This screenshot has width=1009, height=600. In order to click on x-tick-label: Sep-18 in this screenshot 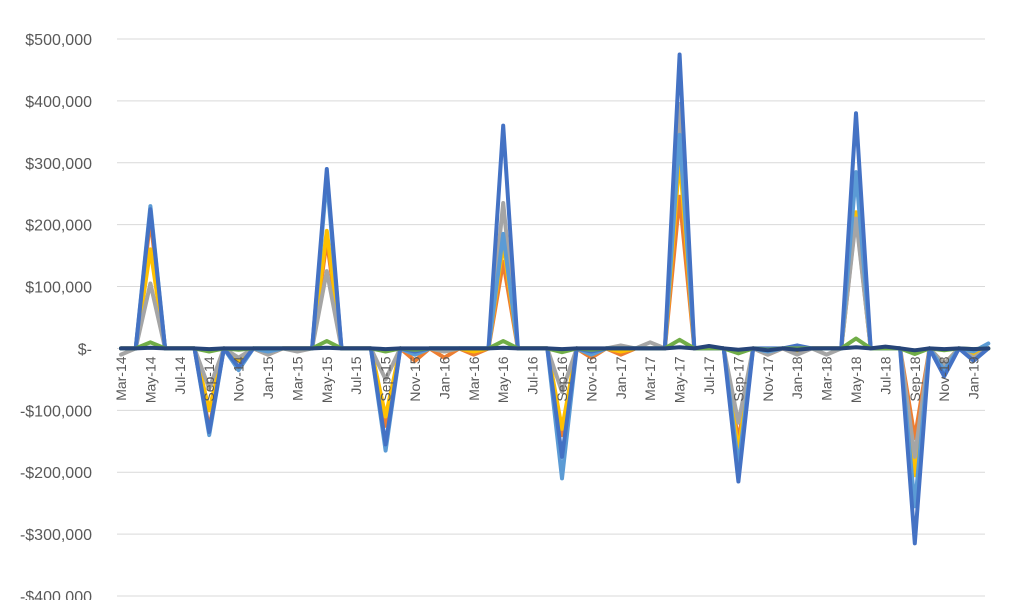, I will do `click(915, 378)`.